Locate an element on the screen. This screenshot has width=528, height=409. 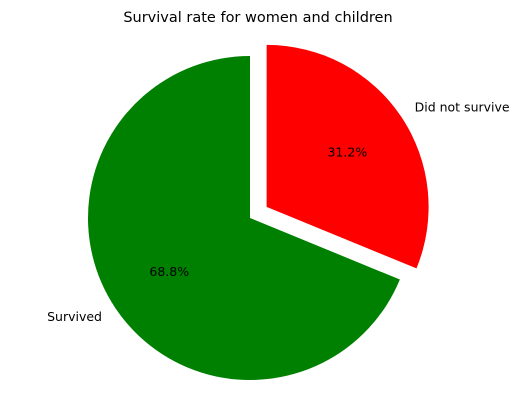
slice-category-label: Survived is located at coordinates (74, 316).